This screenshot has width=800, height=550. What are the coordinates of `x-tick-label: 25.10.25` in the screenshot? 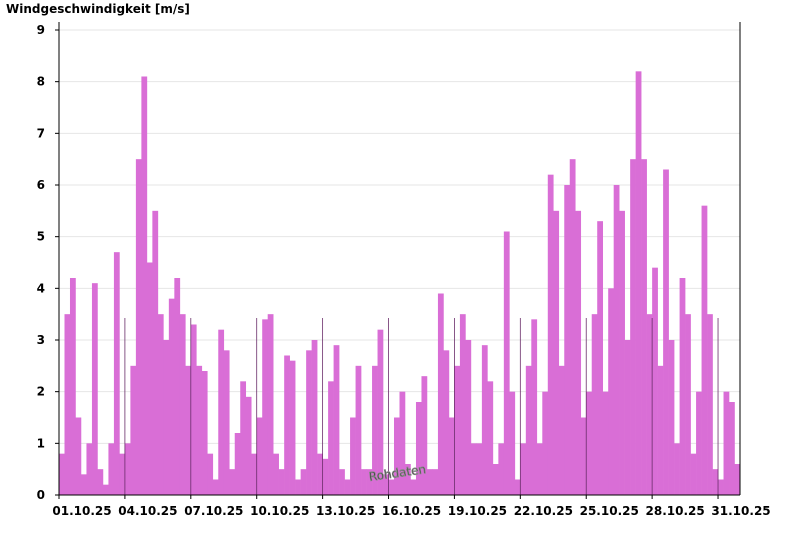 It's located at (609, 511).